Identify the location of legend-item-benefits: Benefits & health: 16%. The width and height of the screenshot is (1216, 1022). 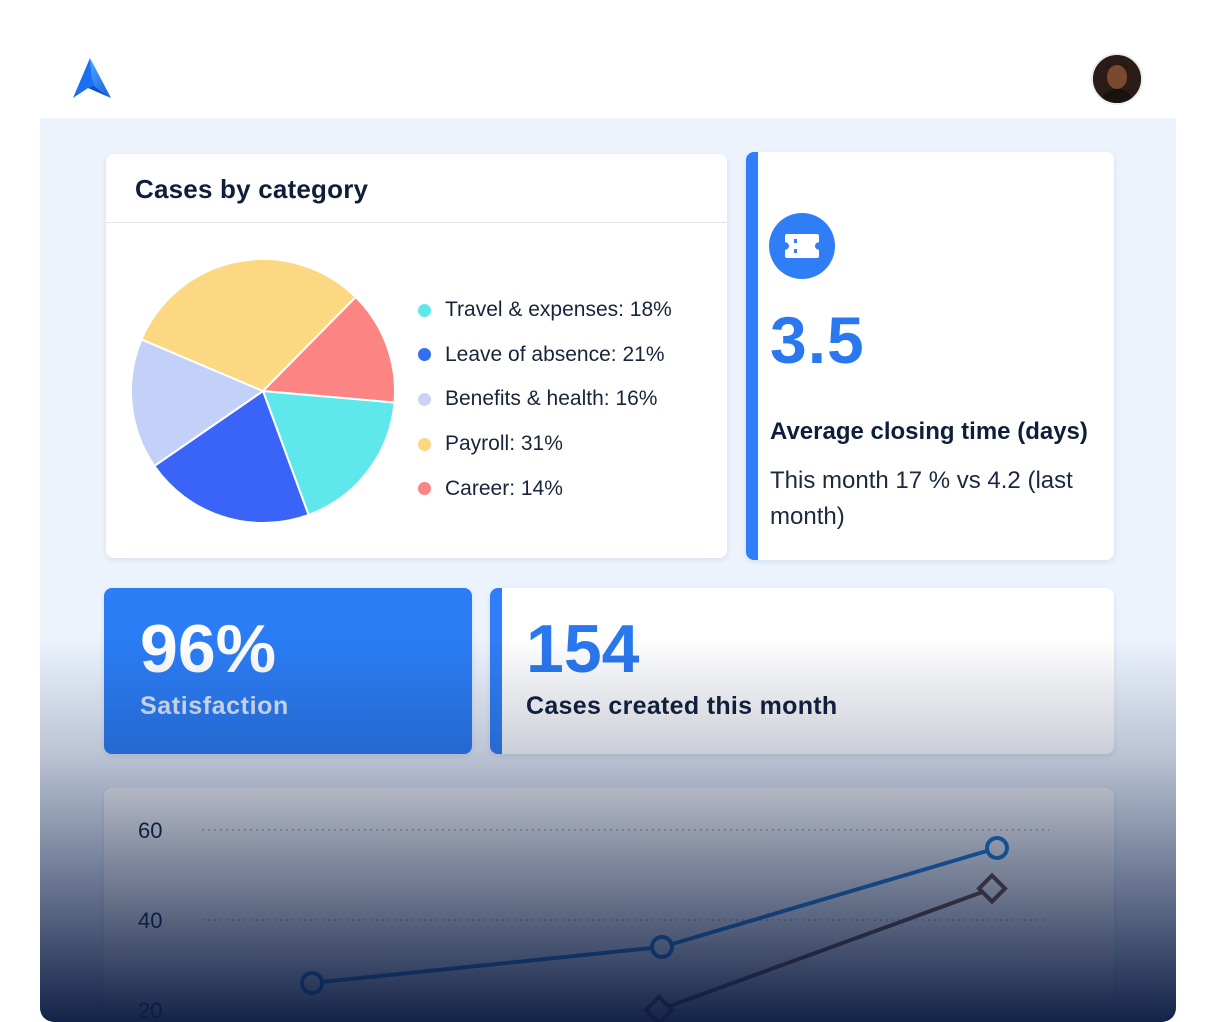
(545, 399).